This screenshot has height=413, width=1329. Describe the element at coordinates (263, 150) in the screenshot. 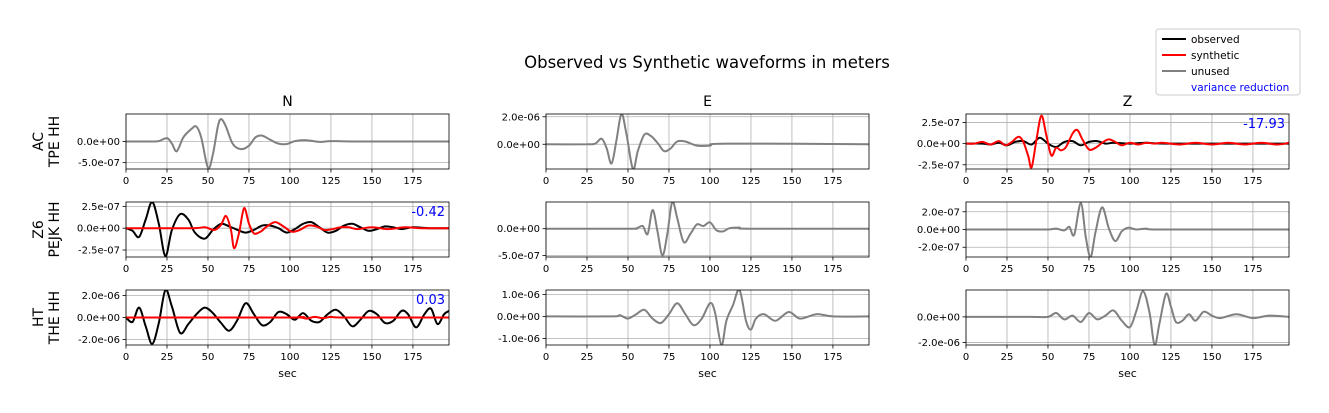

I see `panel-AC-N: 0 25 50 75 100 125 150 175 0.0e+00 -5.0e-07` at that location.